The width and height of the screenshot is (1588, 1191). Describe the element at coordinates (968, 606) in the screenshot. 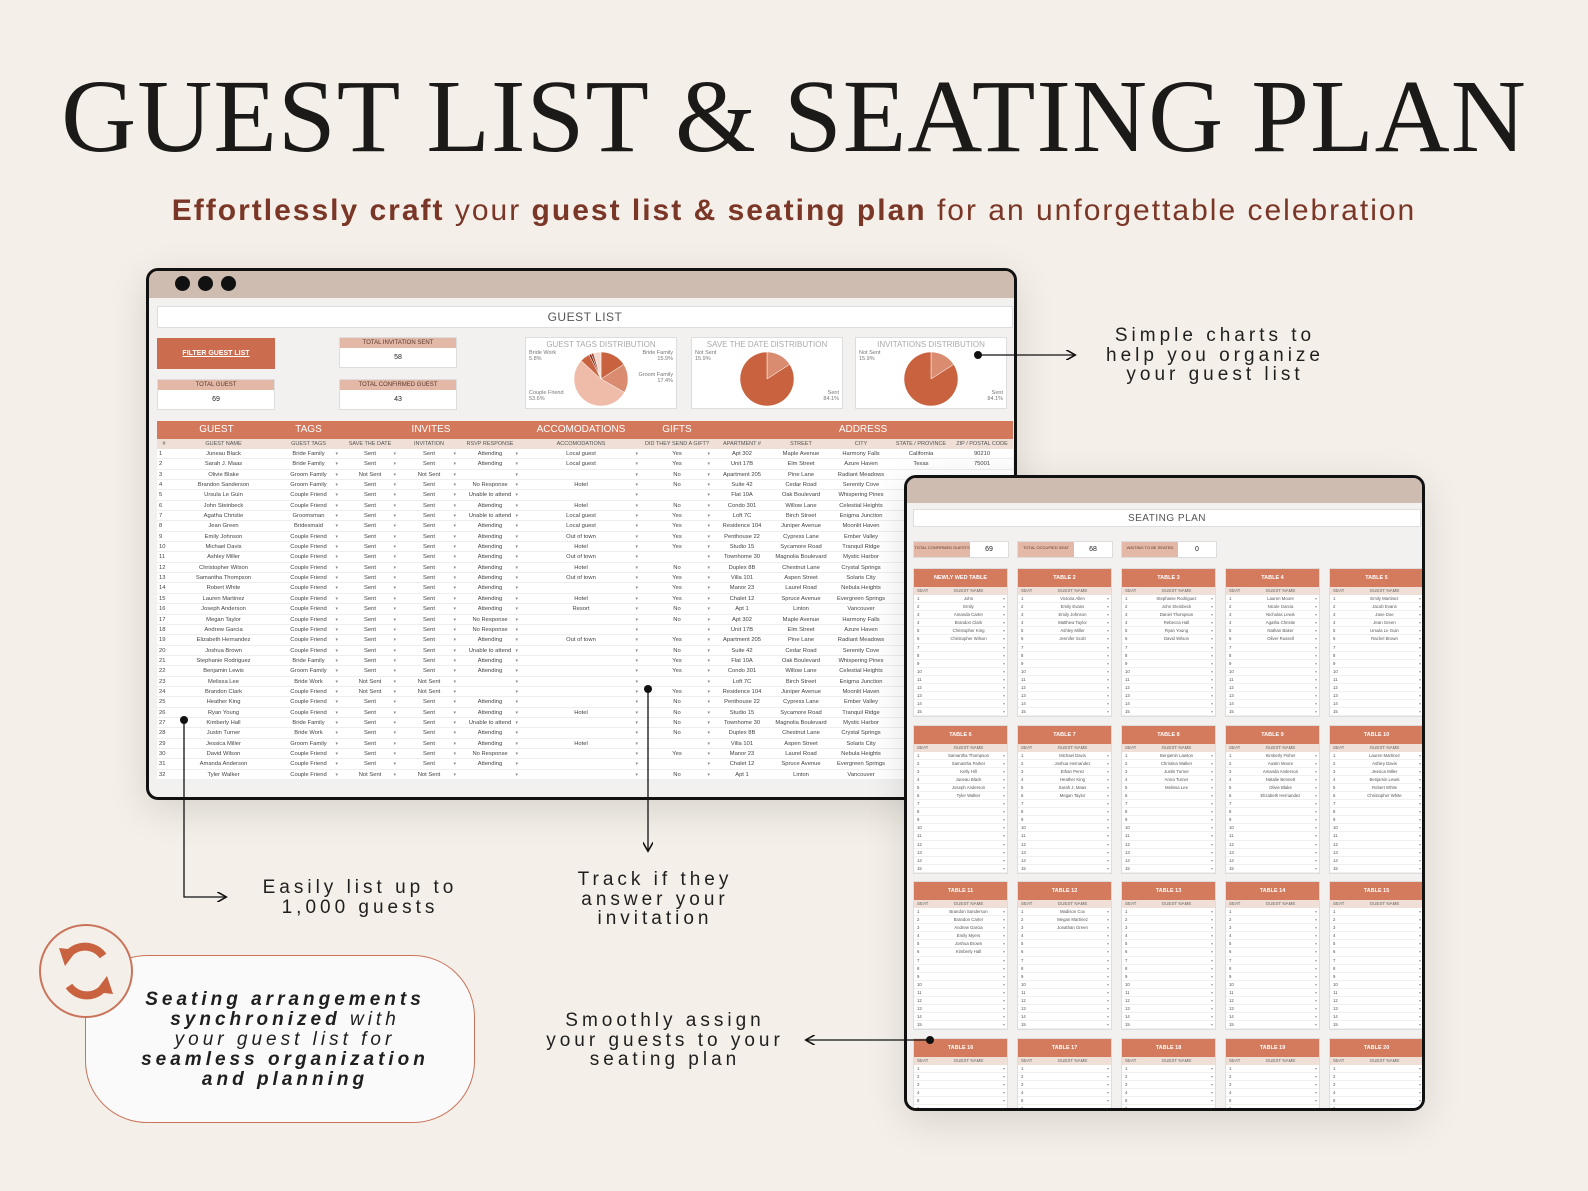

I see `seat-guest-select: Emily` at that location.